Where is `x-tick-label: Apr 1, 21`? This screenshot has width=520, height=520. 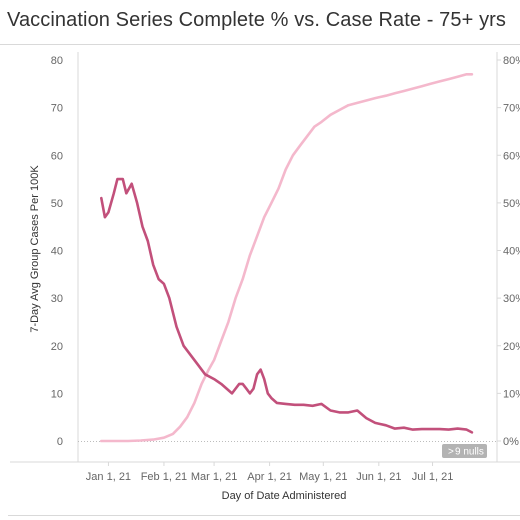 x-tick-label: Apr 1, 21 is located at coordinates (269, 477).